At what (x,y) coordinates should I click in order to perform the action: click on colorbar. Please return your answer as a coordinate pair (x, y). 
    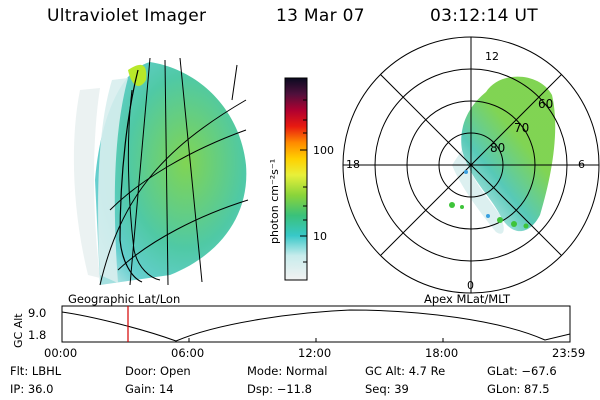
    Looking at the image, I should click on (296, 179).